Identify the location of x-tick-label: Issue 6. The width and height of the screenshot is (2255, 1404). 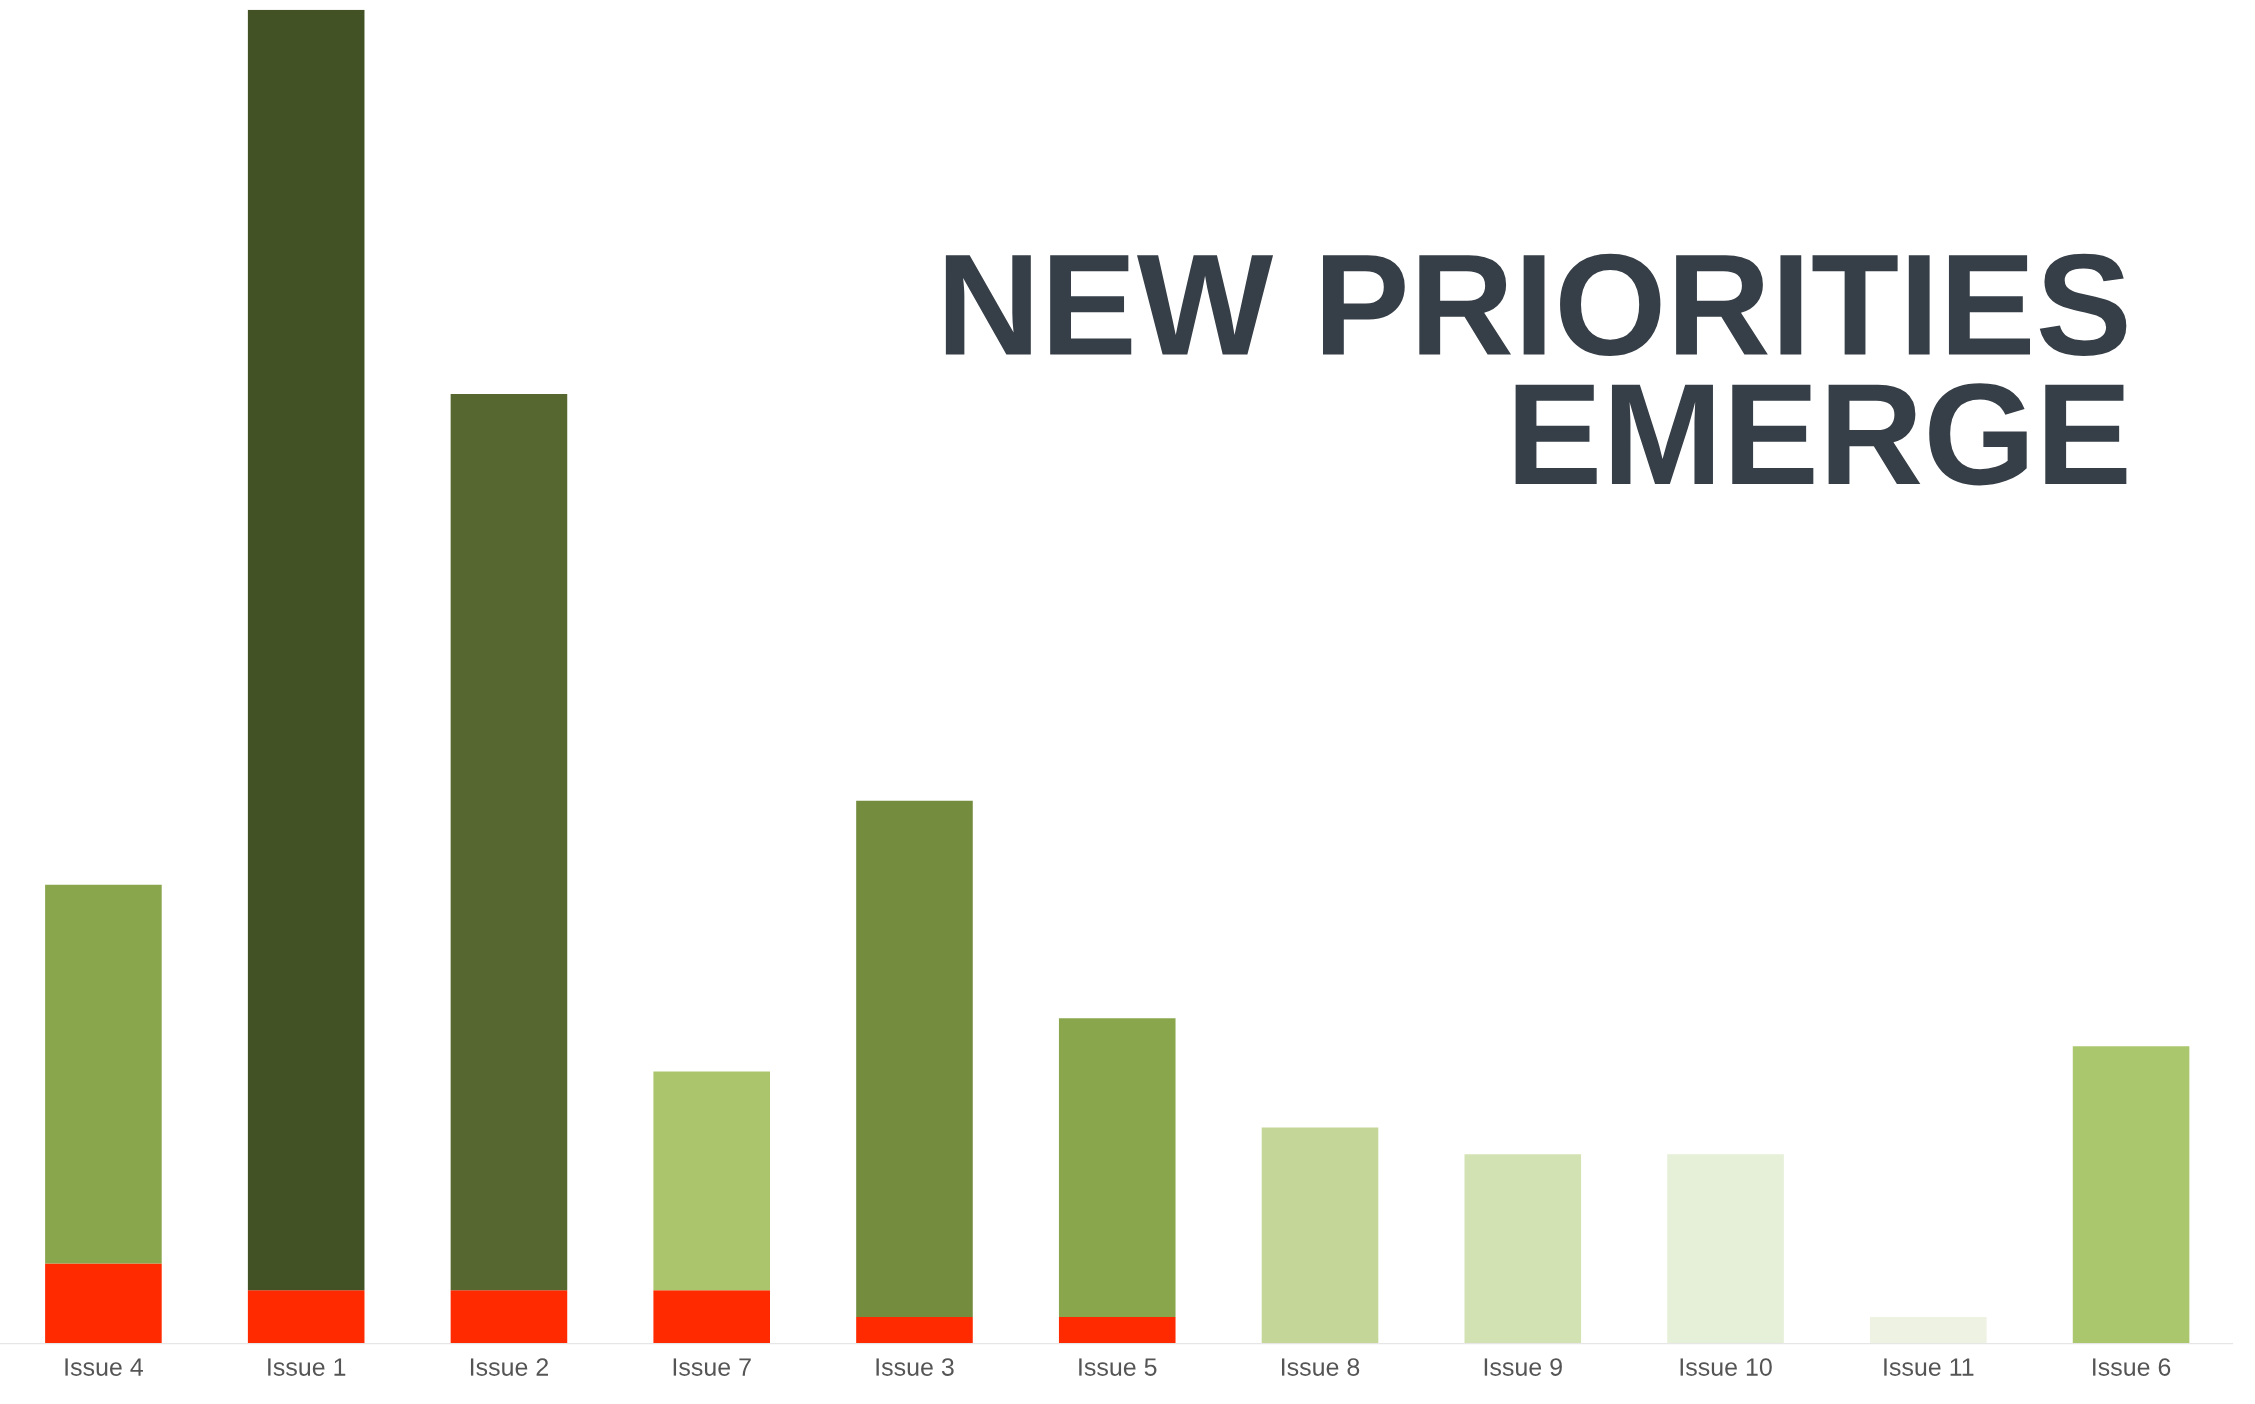
(2132, 1367).